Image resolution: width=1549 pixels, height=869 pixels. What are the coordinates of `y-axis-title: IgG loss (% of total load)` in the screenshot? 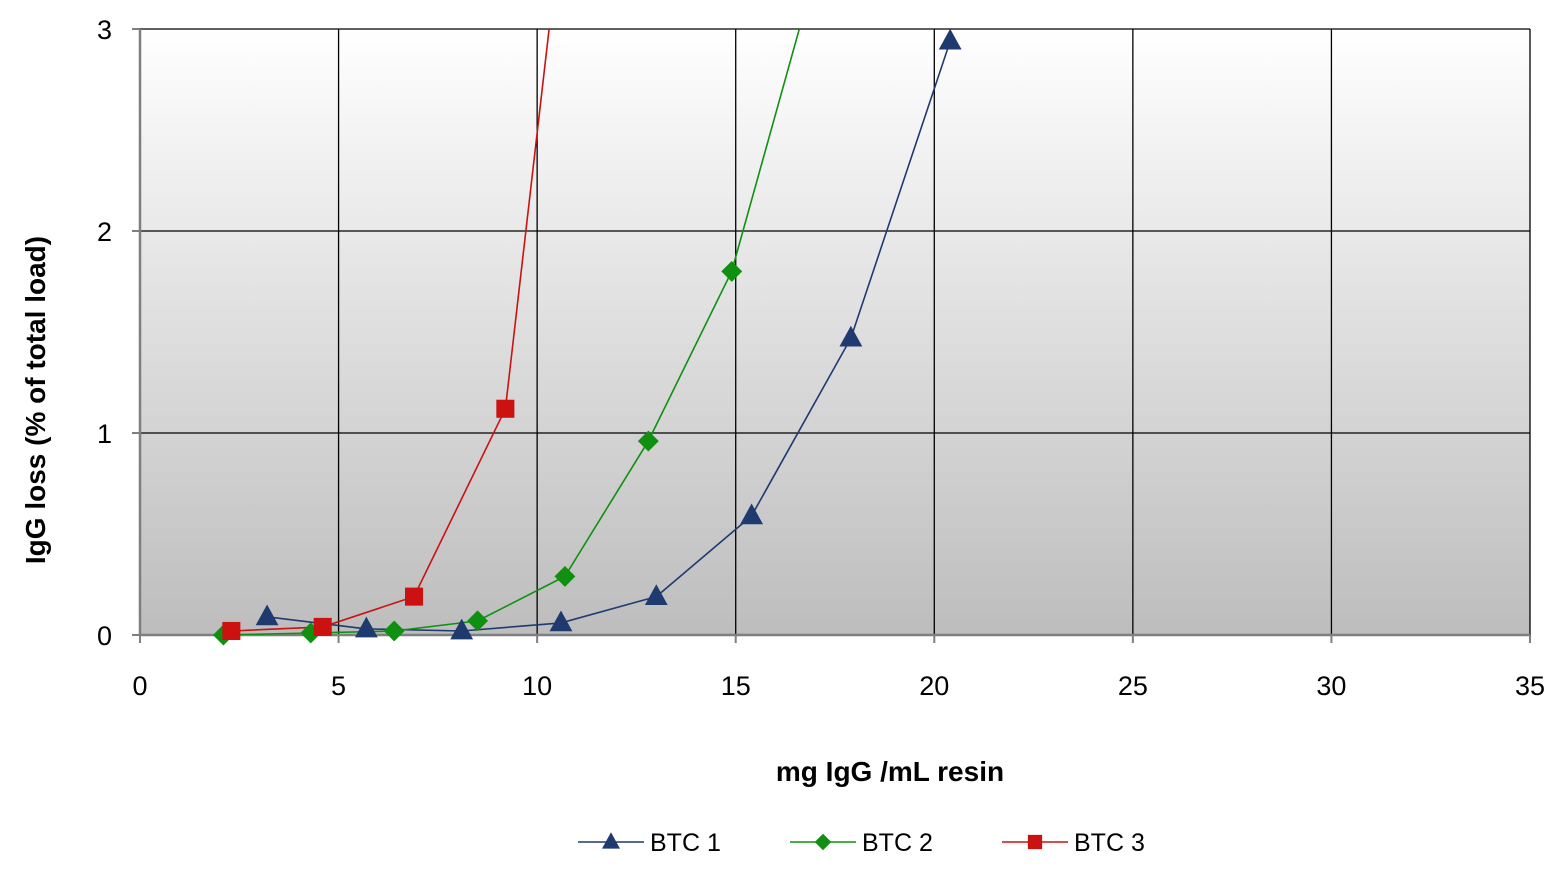 It's located at (35, 400).